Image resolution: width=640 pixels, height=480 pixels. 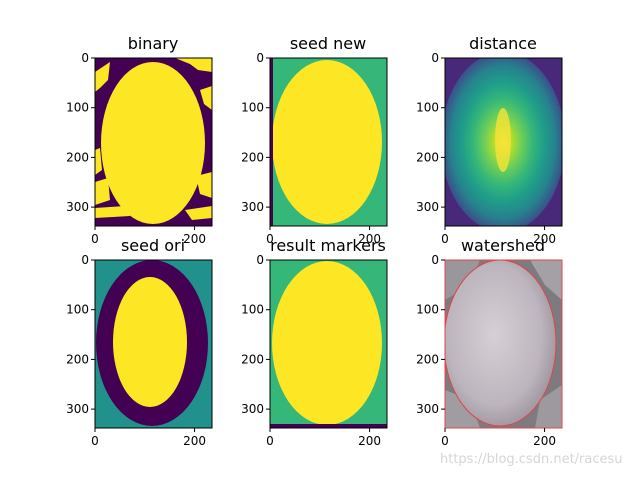 I want to click on binary-image, so click(x=153, y=142).